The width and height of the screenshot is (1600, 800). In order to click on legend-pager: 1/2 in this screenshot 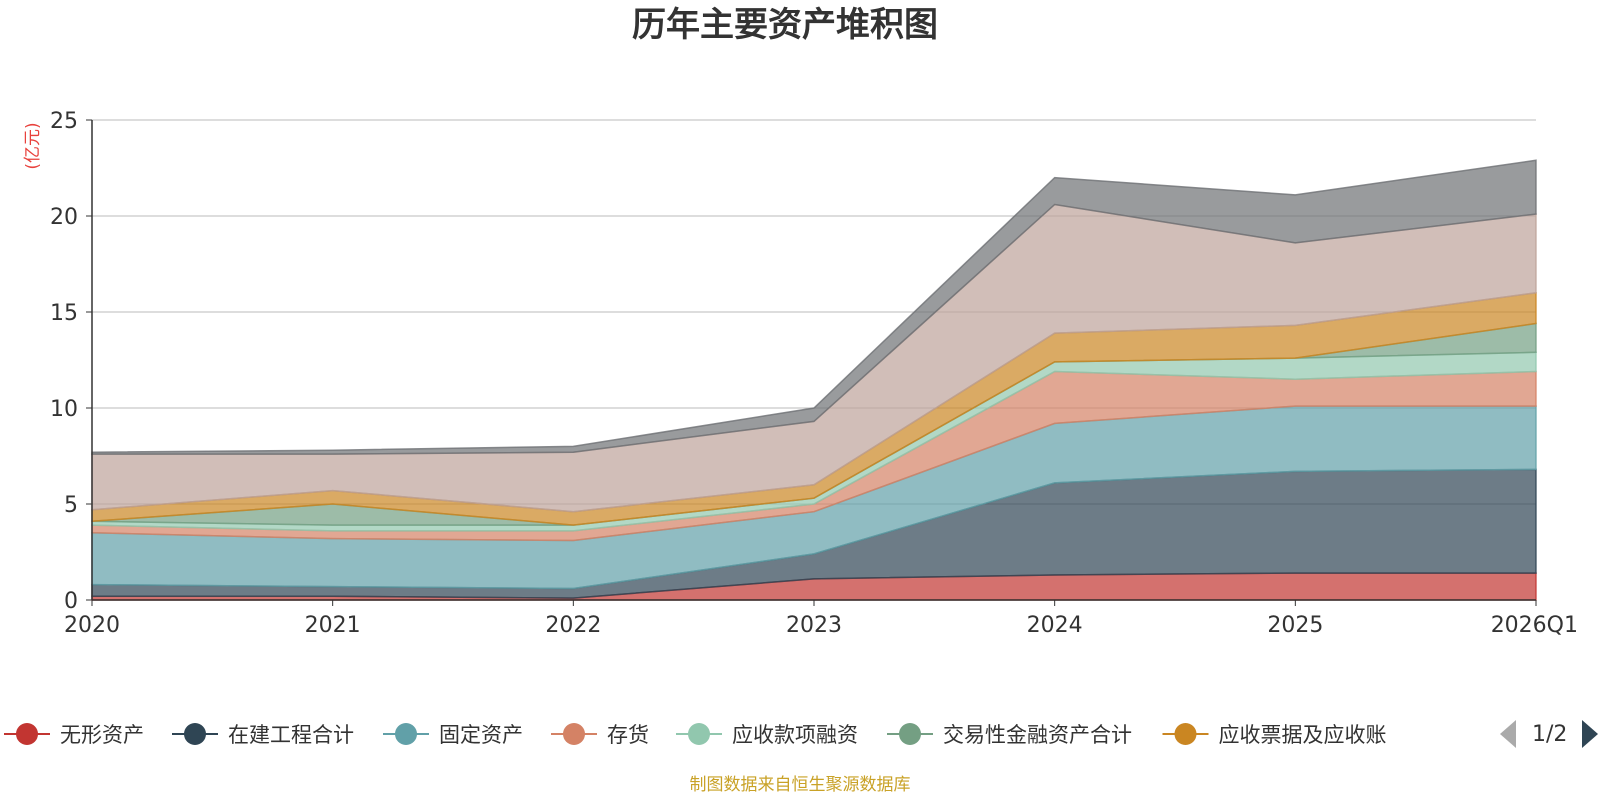, I will do `click(1549, 734)`.